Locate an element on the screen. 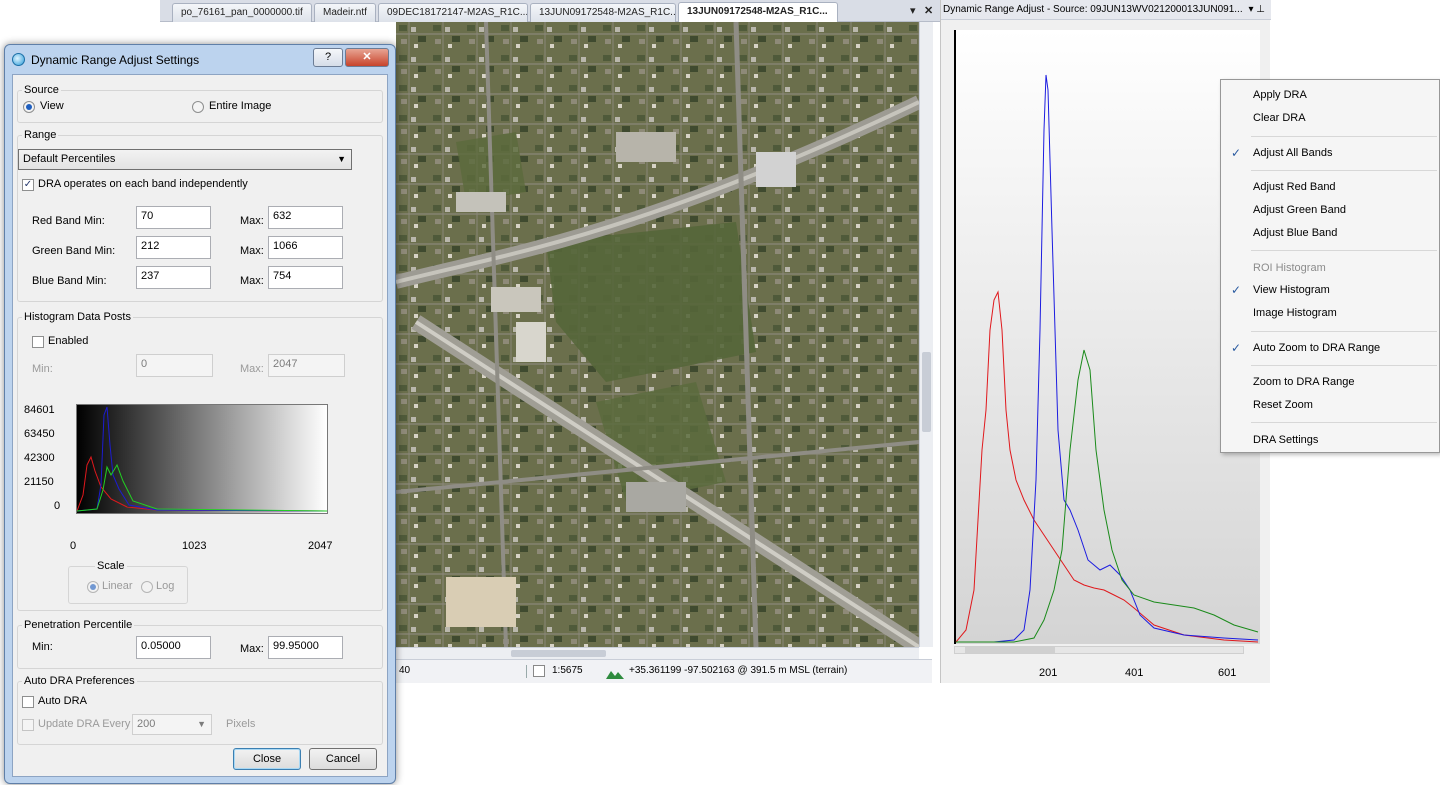 The width and height of the screenshot is (1440, 785). tab-list-dropdown-icon: ▾ is located at coordinates (913, 11).